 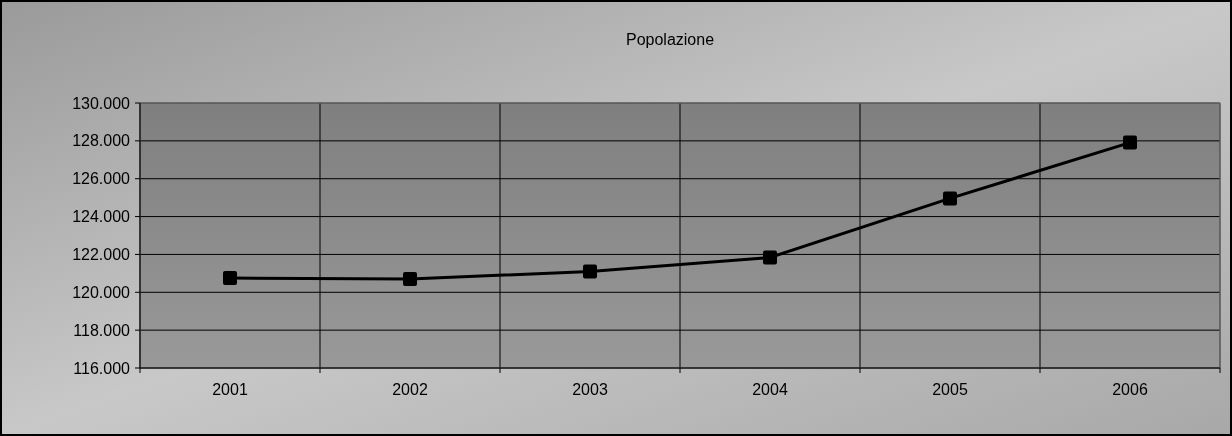 I want to click on y-tick-label: 130.000, so click(x=101, y=103).